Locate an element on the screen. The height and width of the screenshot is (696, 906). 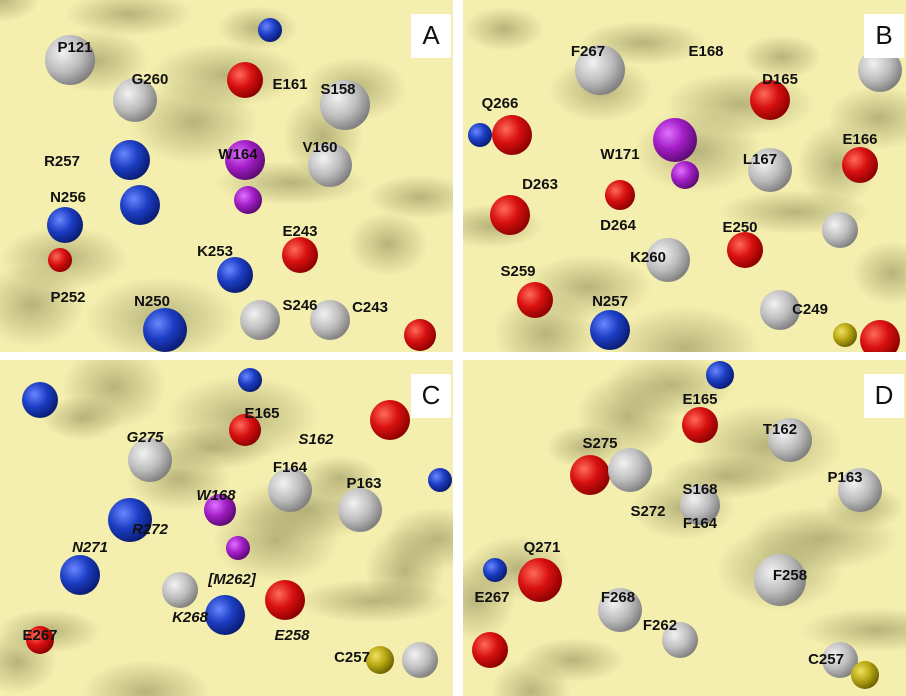
residue-label: F258 is located at coordinates (790, 575).